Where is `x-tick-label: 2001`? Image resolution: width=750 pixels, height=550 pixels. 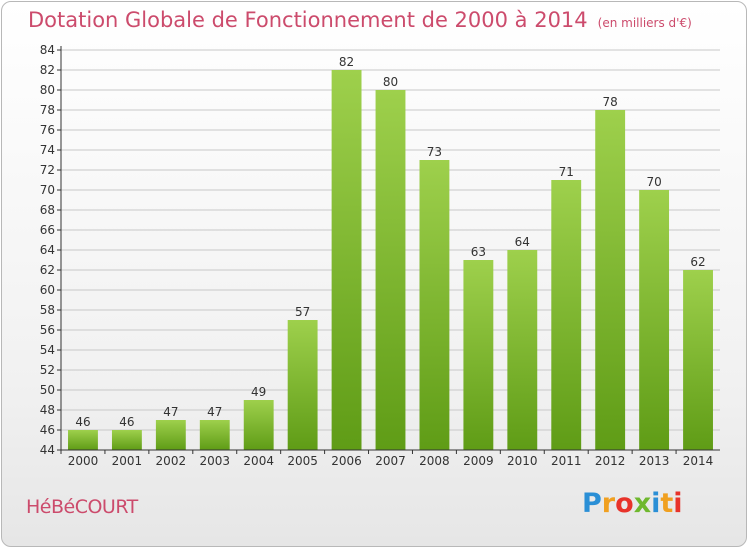
x-tick-label: 2001 is located at coordinates (127, 461).